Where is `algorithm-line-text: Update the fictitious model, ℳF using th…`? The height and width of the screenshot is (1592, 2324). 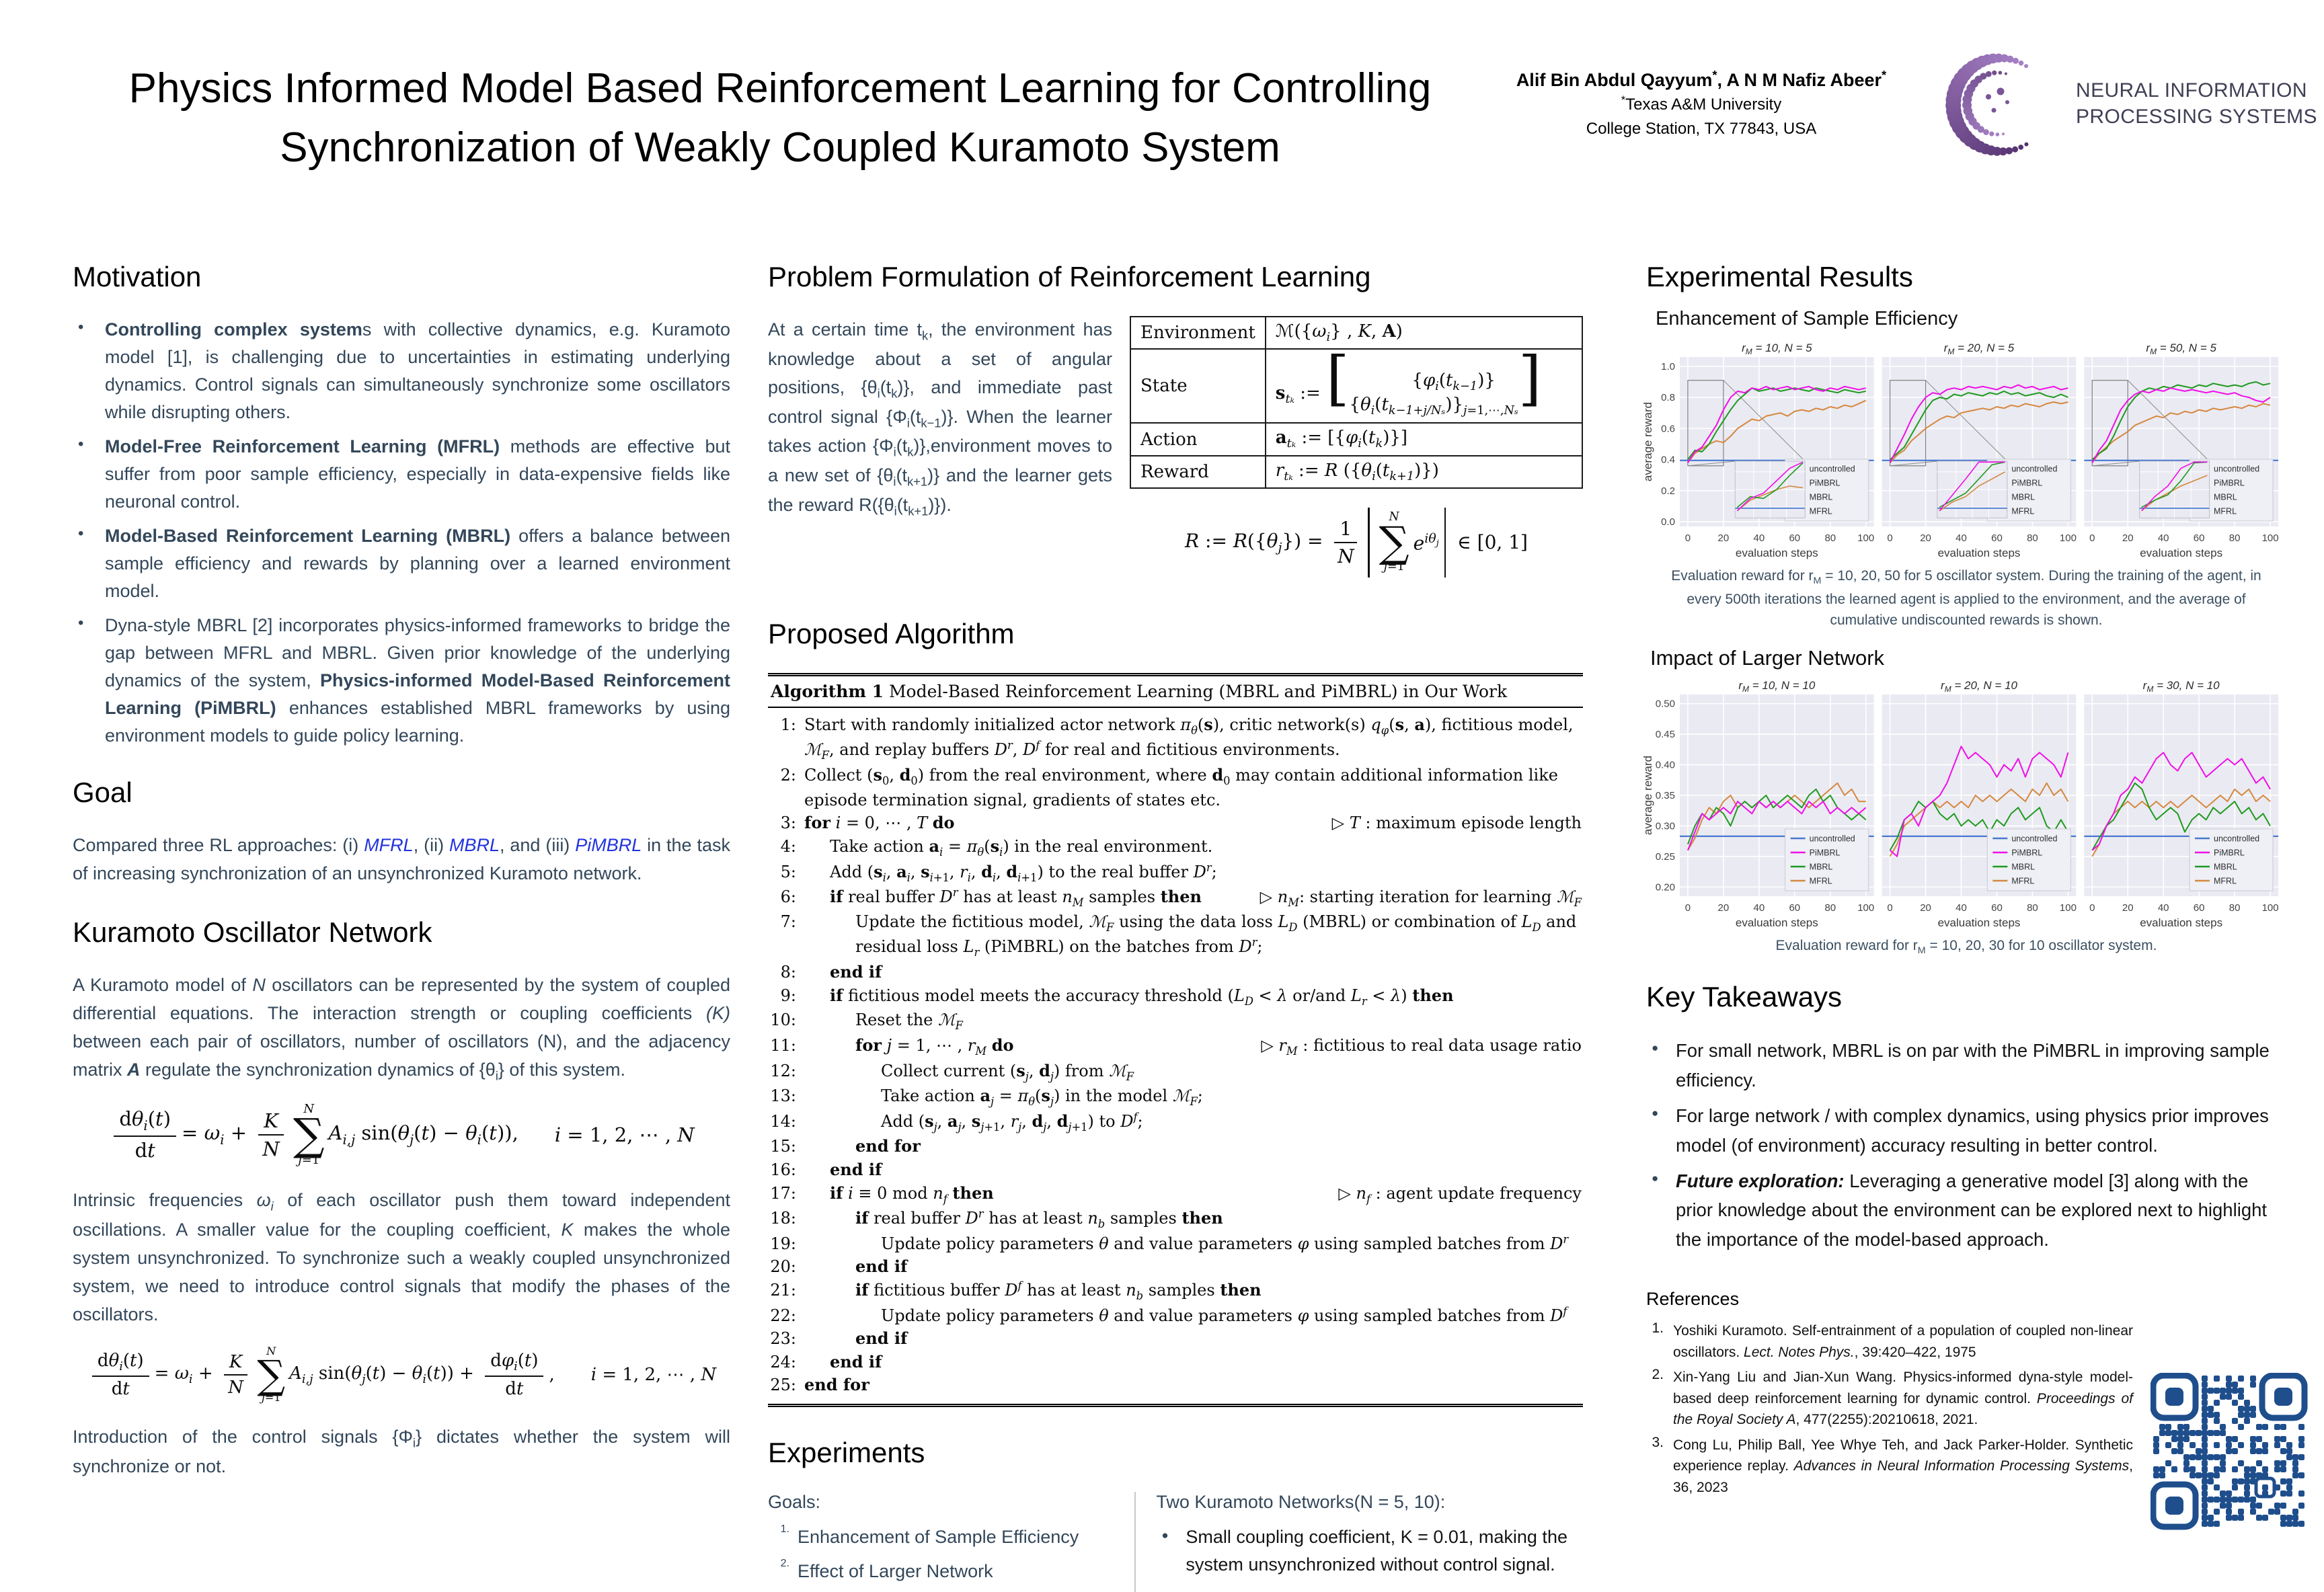
algorithm-line-text: Update the fictitious model, ℳF using th… is located at coordinates (1216, 935).